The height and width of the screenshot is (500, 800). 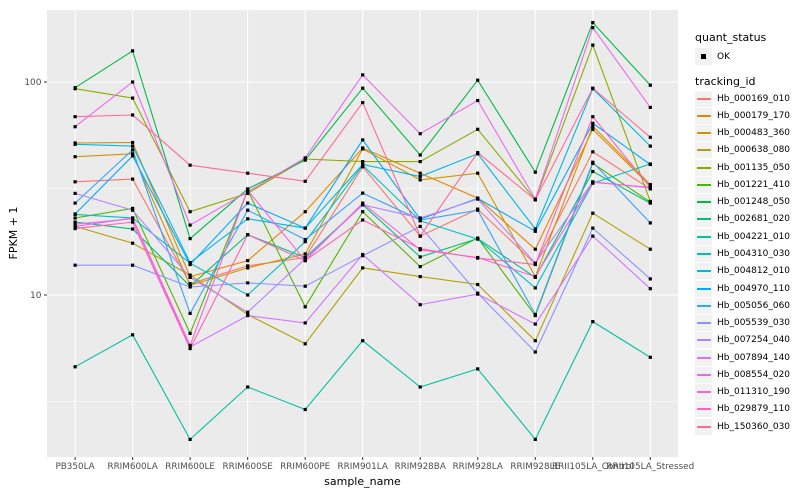 What do you see at coordinates (754, 288) in the screenshot?
I see `legend-item-label: Hb_004970_110` at bounding box center [754, 288].